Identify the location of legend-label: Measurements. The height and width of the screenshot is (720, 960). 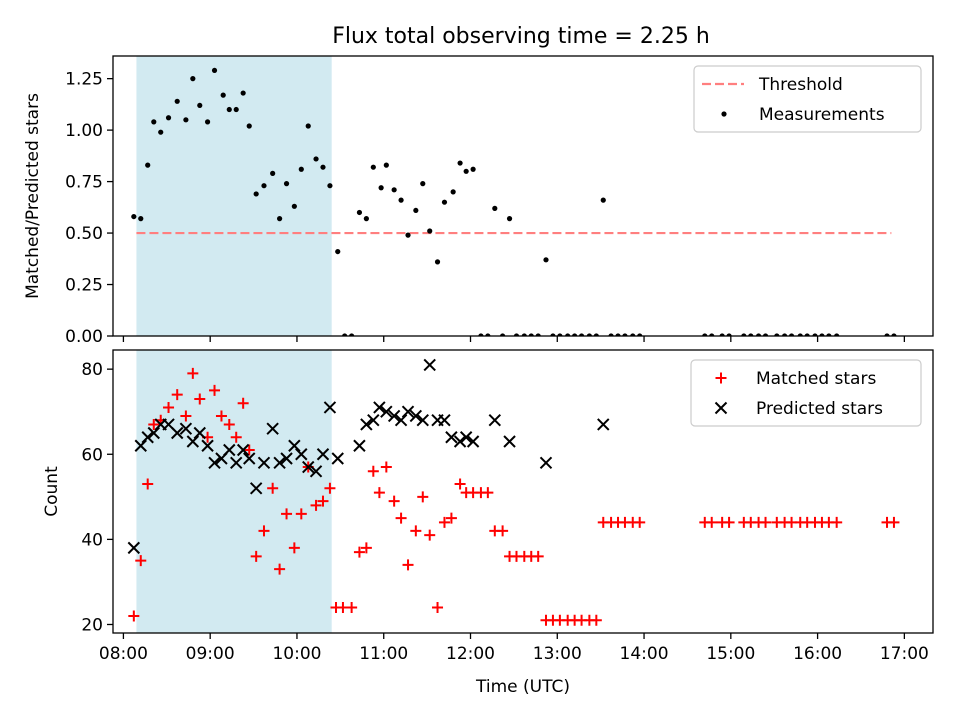
(822, 115).